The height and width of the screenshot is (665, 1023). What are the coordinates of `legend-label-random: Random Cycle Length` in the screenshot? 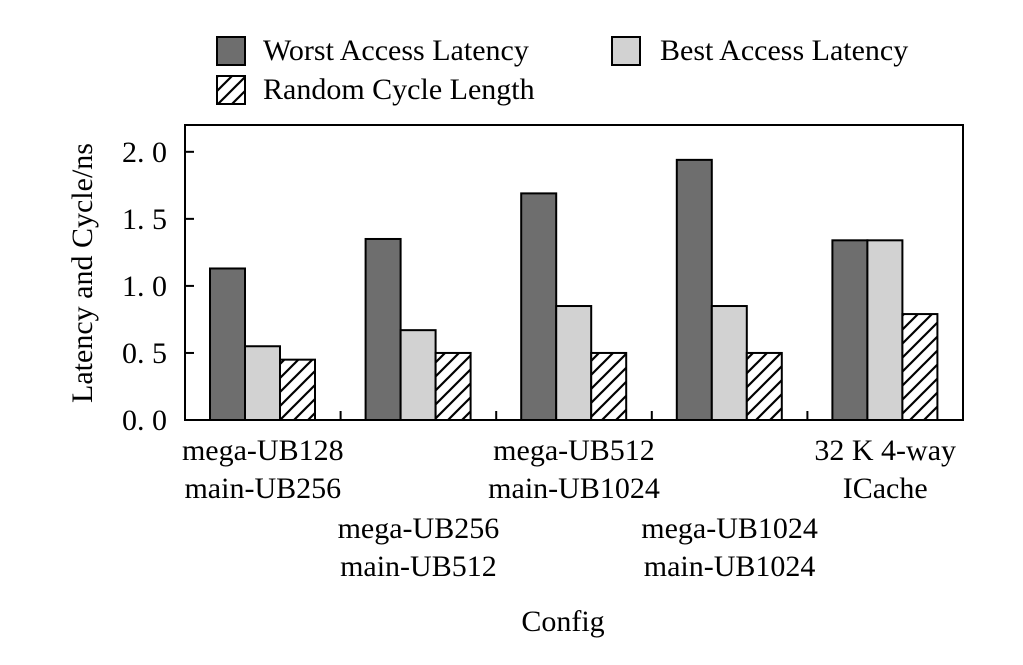 It's located at (399, 89).